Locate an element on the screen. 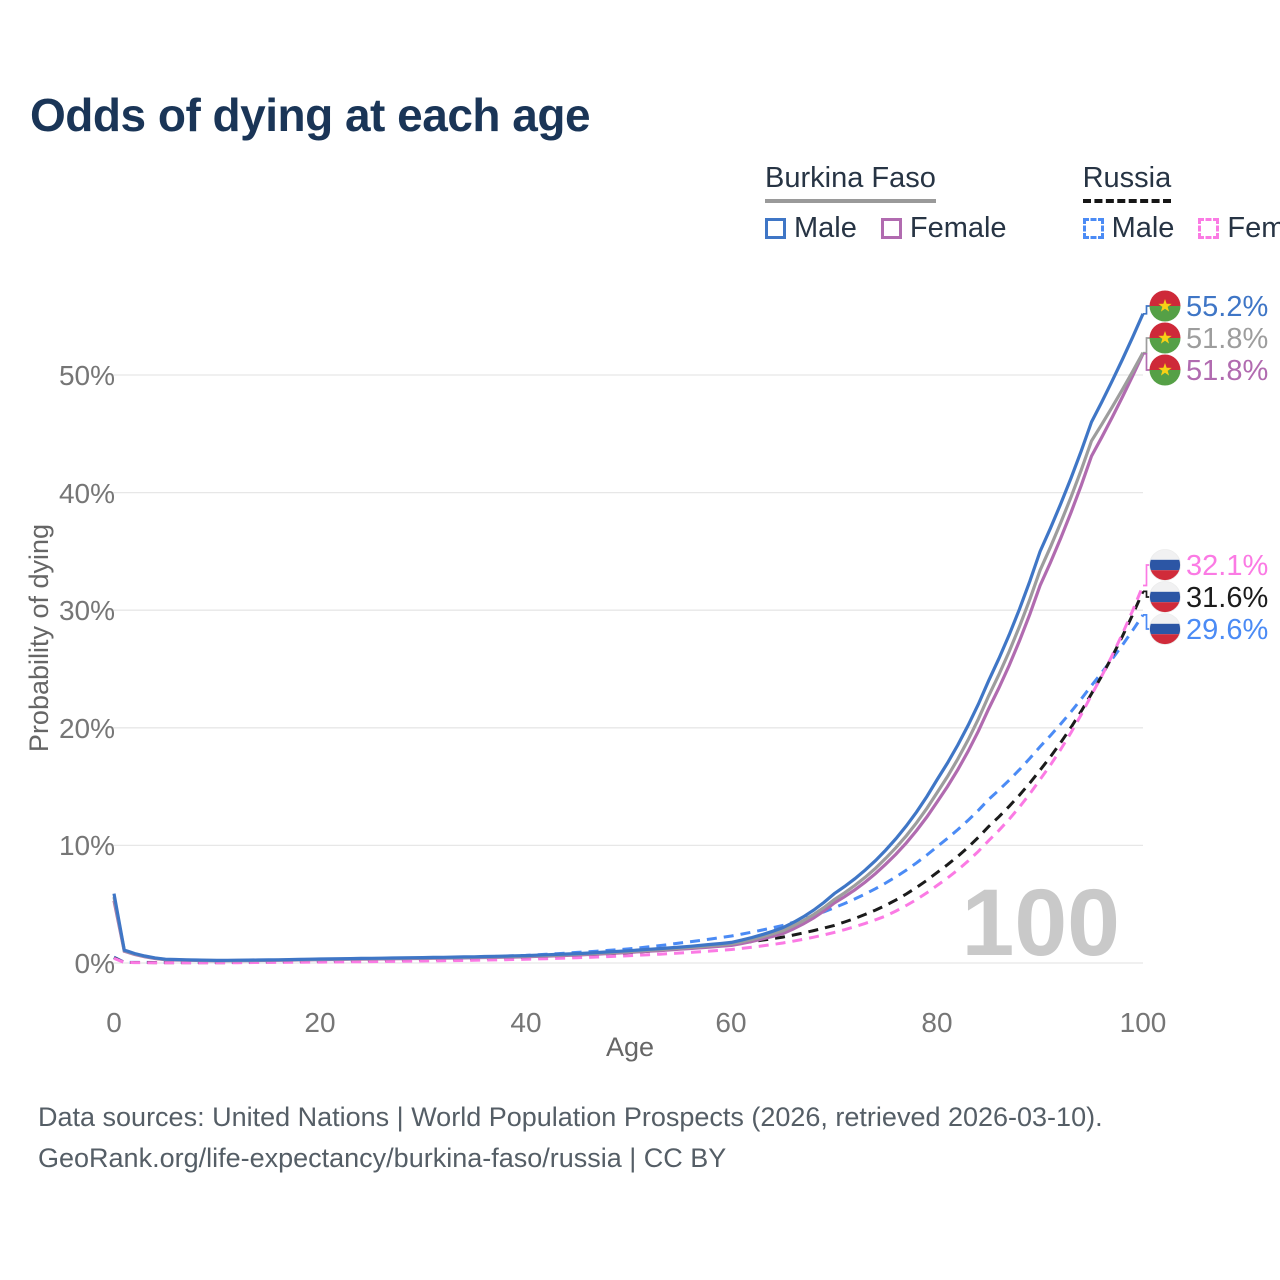 Image resolution: width=1280 pixels, height=1280 pixels. end-label-value: 31.6% is located at coordinates (1227, 598).